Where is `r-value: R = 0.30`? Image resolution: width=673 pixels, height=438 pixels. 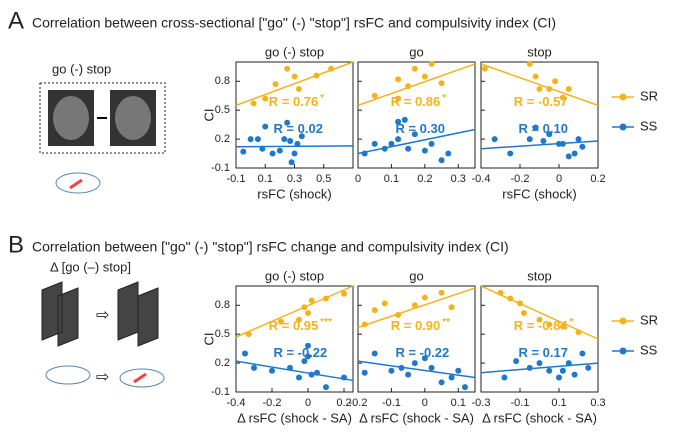 r-value: R = 0.30 is located at coordinates (420, 128).